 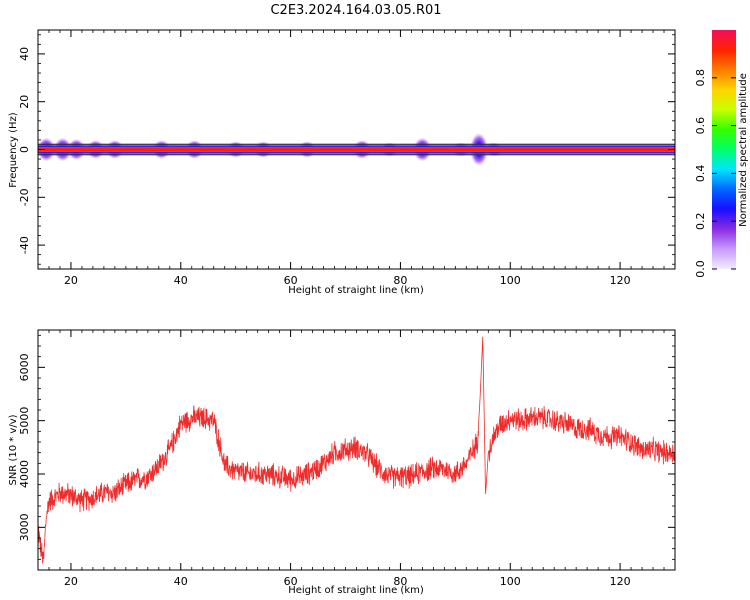 What do you see at coordinates (743, 150) in the screenshot?
I see `colorbar-label: Normalized spectral amplitude` at bounding box center [743, 150].